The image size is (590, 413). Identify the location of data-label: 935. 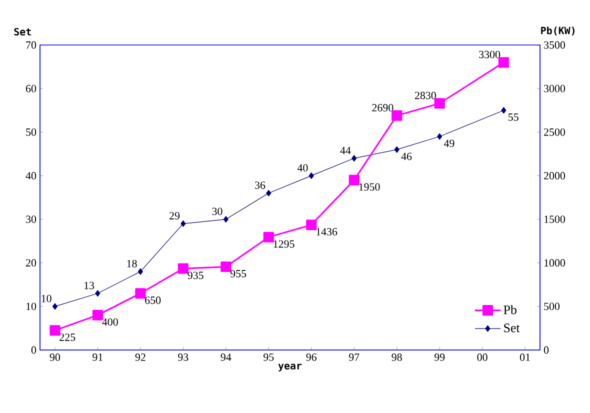
(196, 276).